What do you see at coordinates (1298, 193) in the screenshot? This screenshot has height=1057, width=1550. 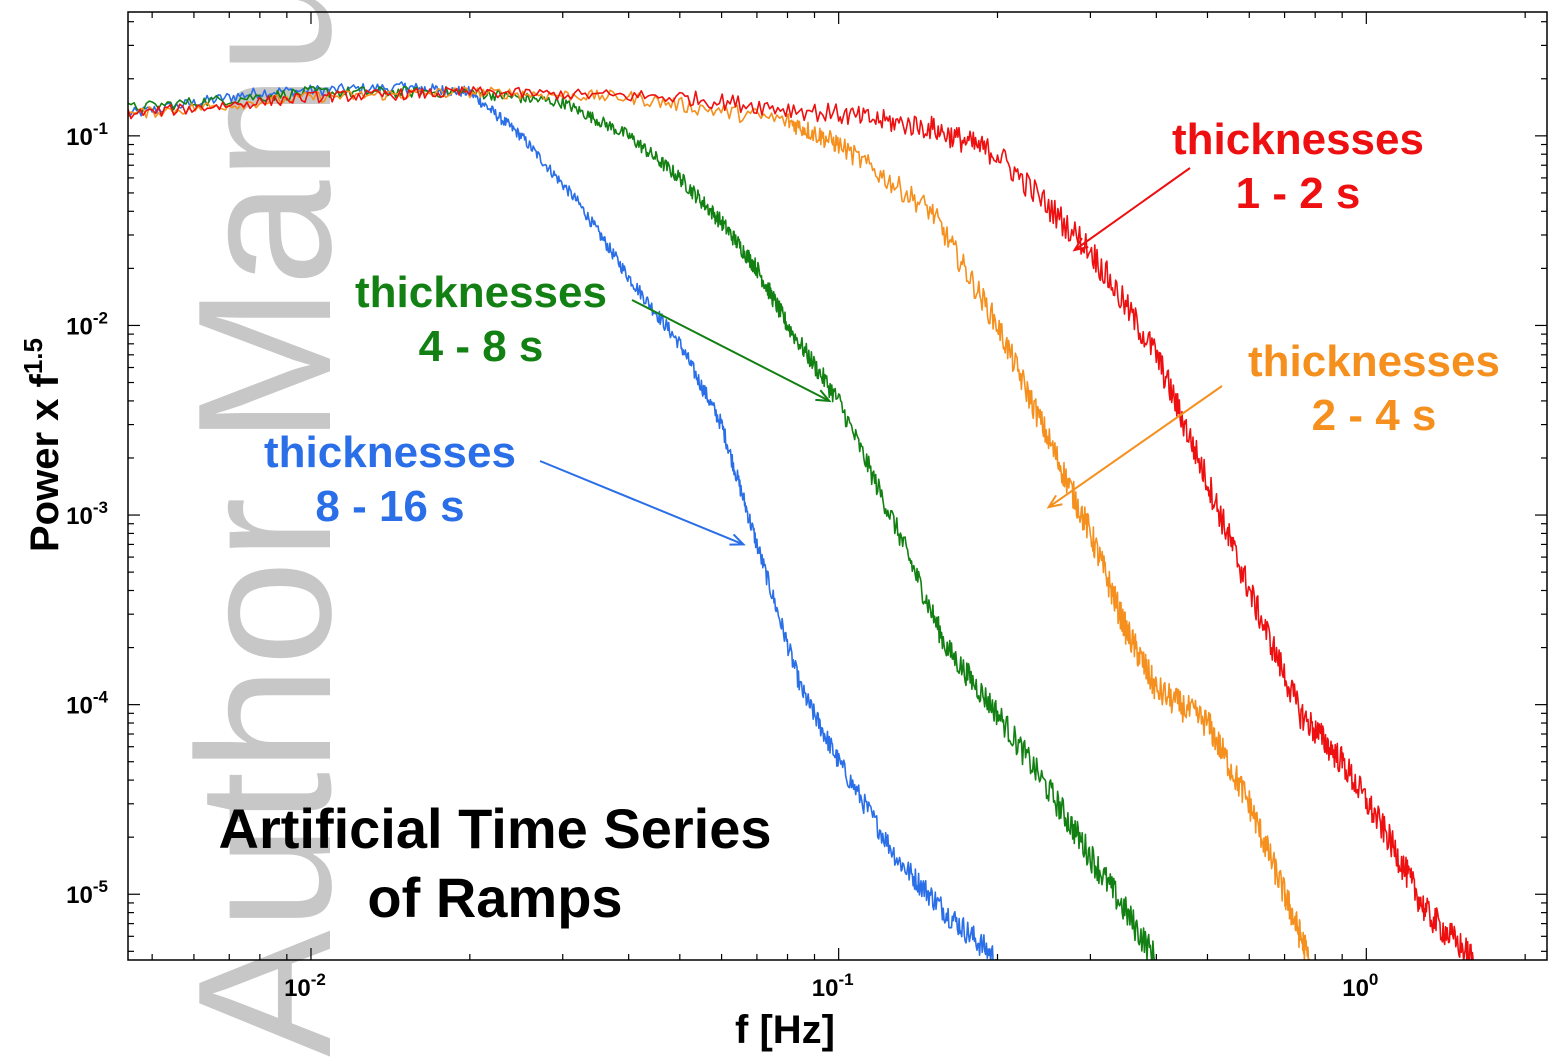 I see `series-label: 1 - 2 s` at bounding box center [1298, 193].